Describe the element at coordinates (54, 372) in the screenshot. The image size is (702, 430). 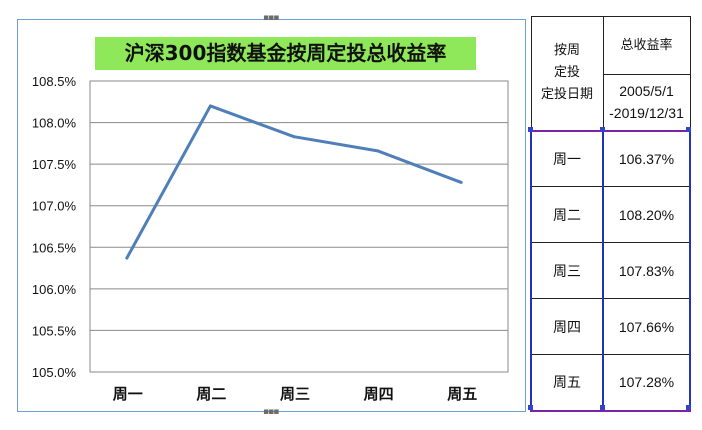
I see `y-tick-label: 105.0%` at that location.